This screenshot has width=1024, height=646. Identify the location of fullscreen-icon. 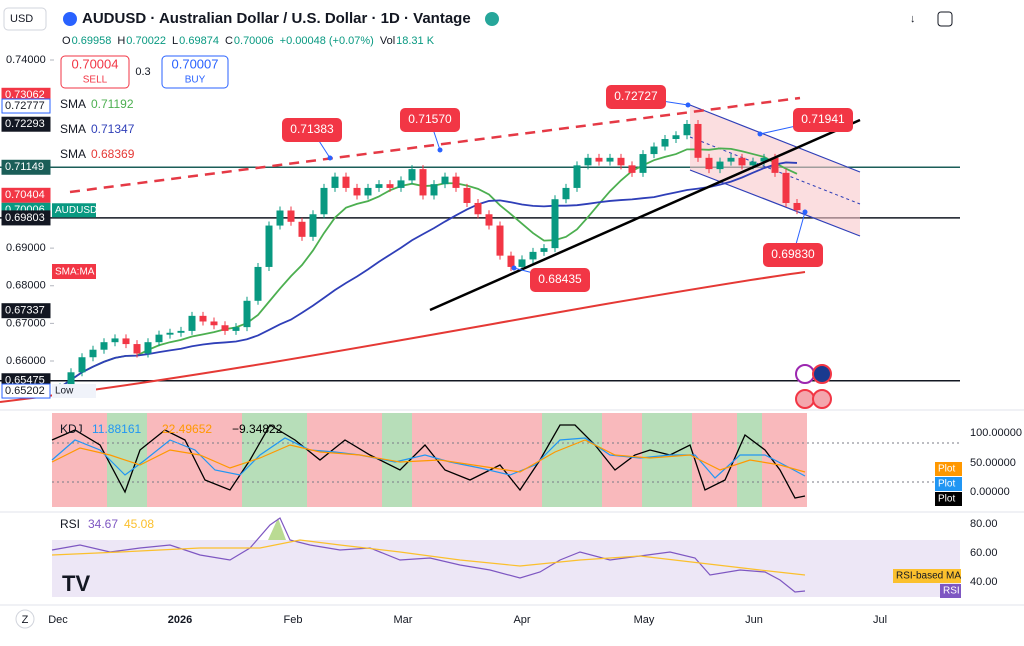
(945, 19).